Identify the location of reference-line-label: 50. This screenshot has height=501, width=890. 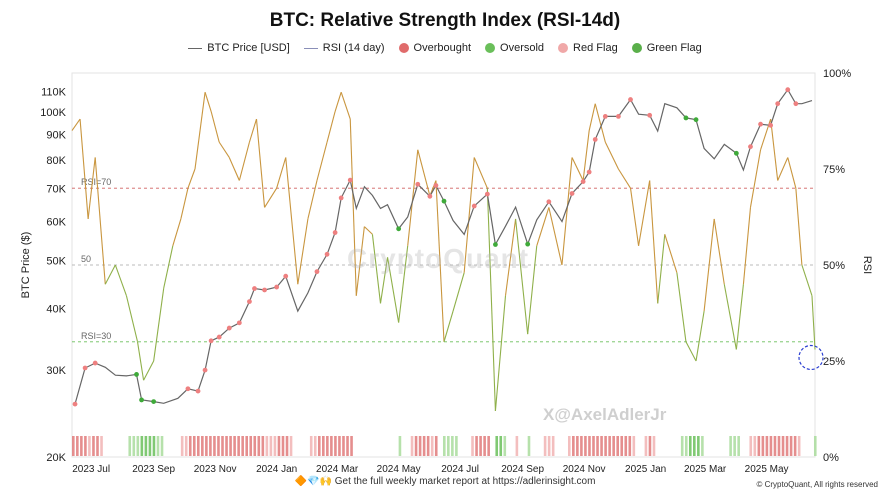
(86, 259).